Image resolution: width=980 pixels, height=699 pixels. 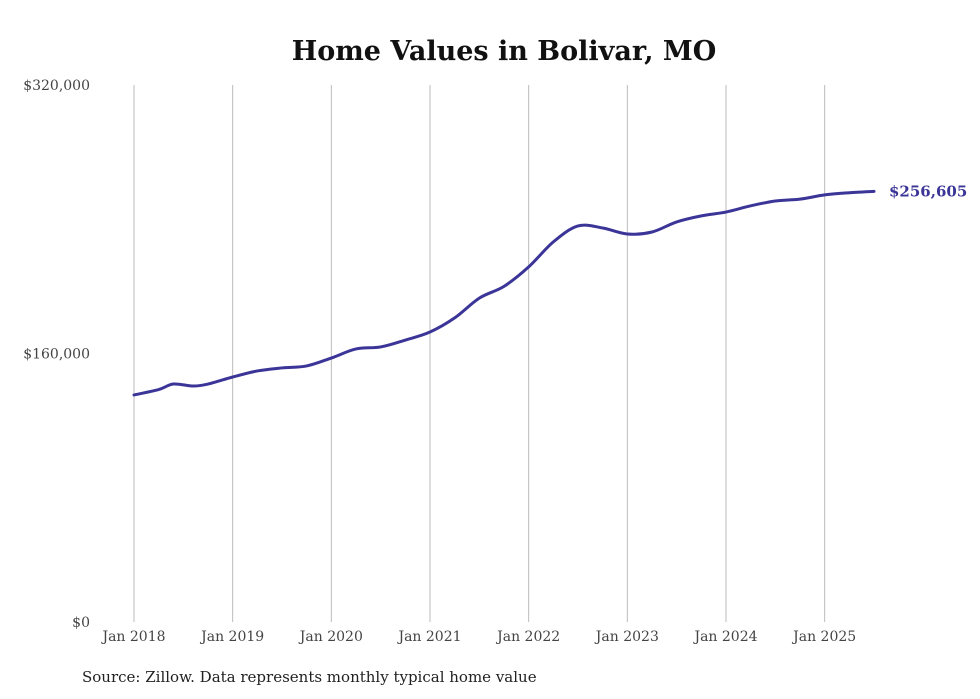 What do you see at coordinates (527, 637) in the screenshot?
I see `x-tick-label: Jan 2022` at bounding box center [527, 637].